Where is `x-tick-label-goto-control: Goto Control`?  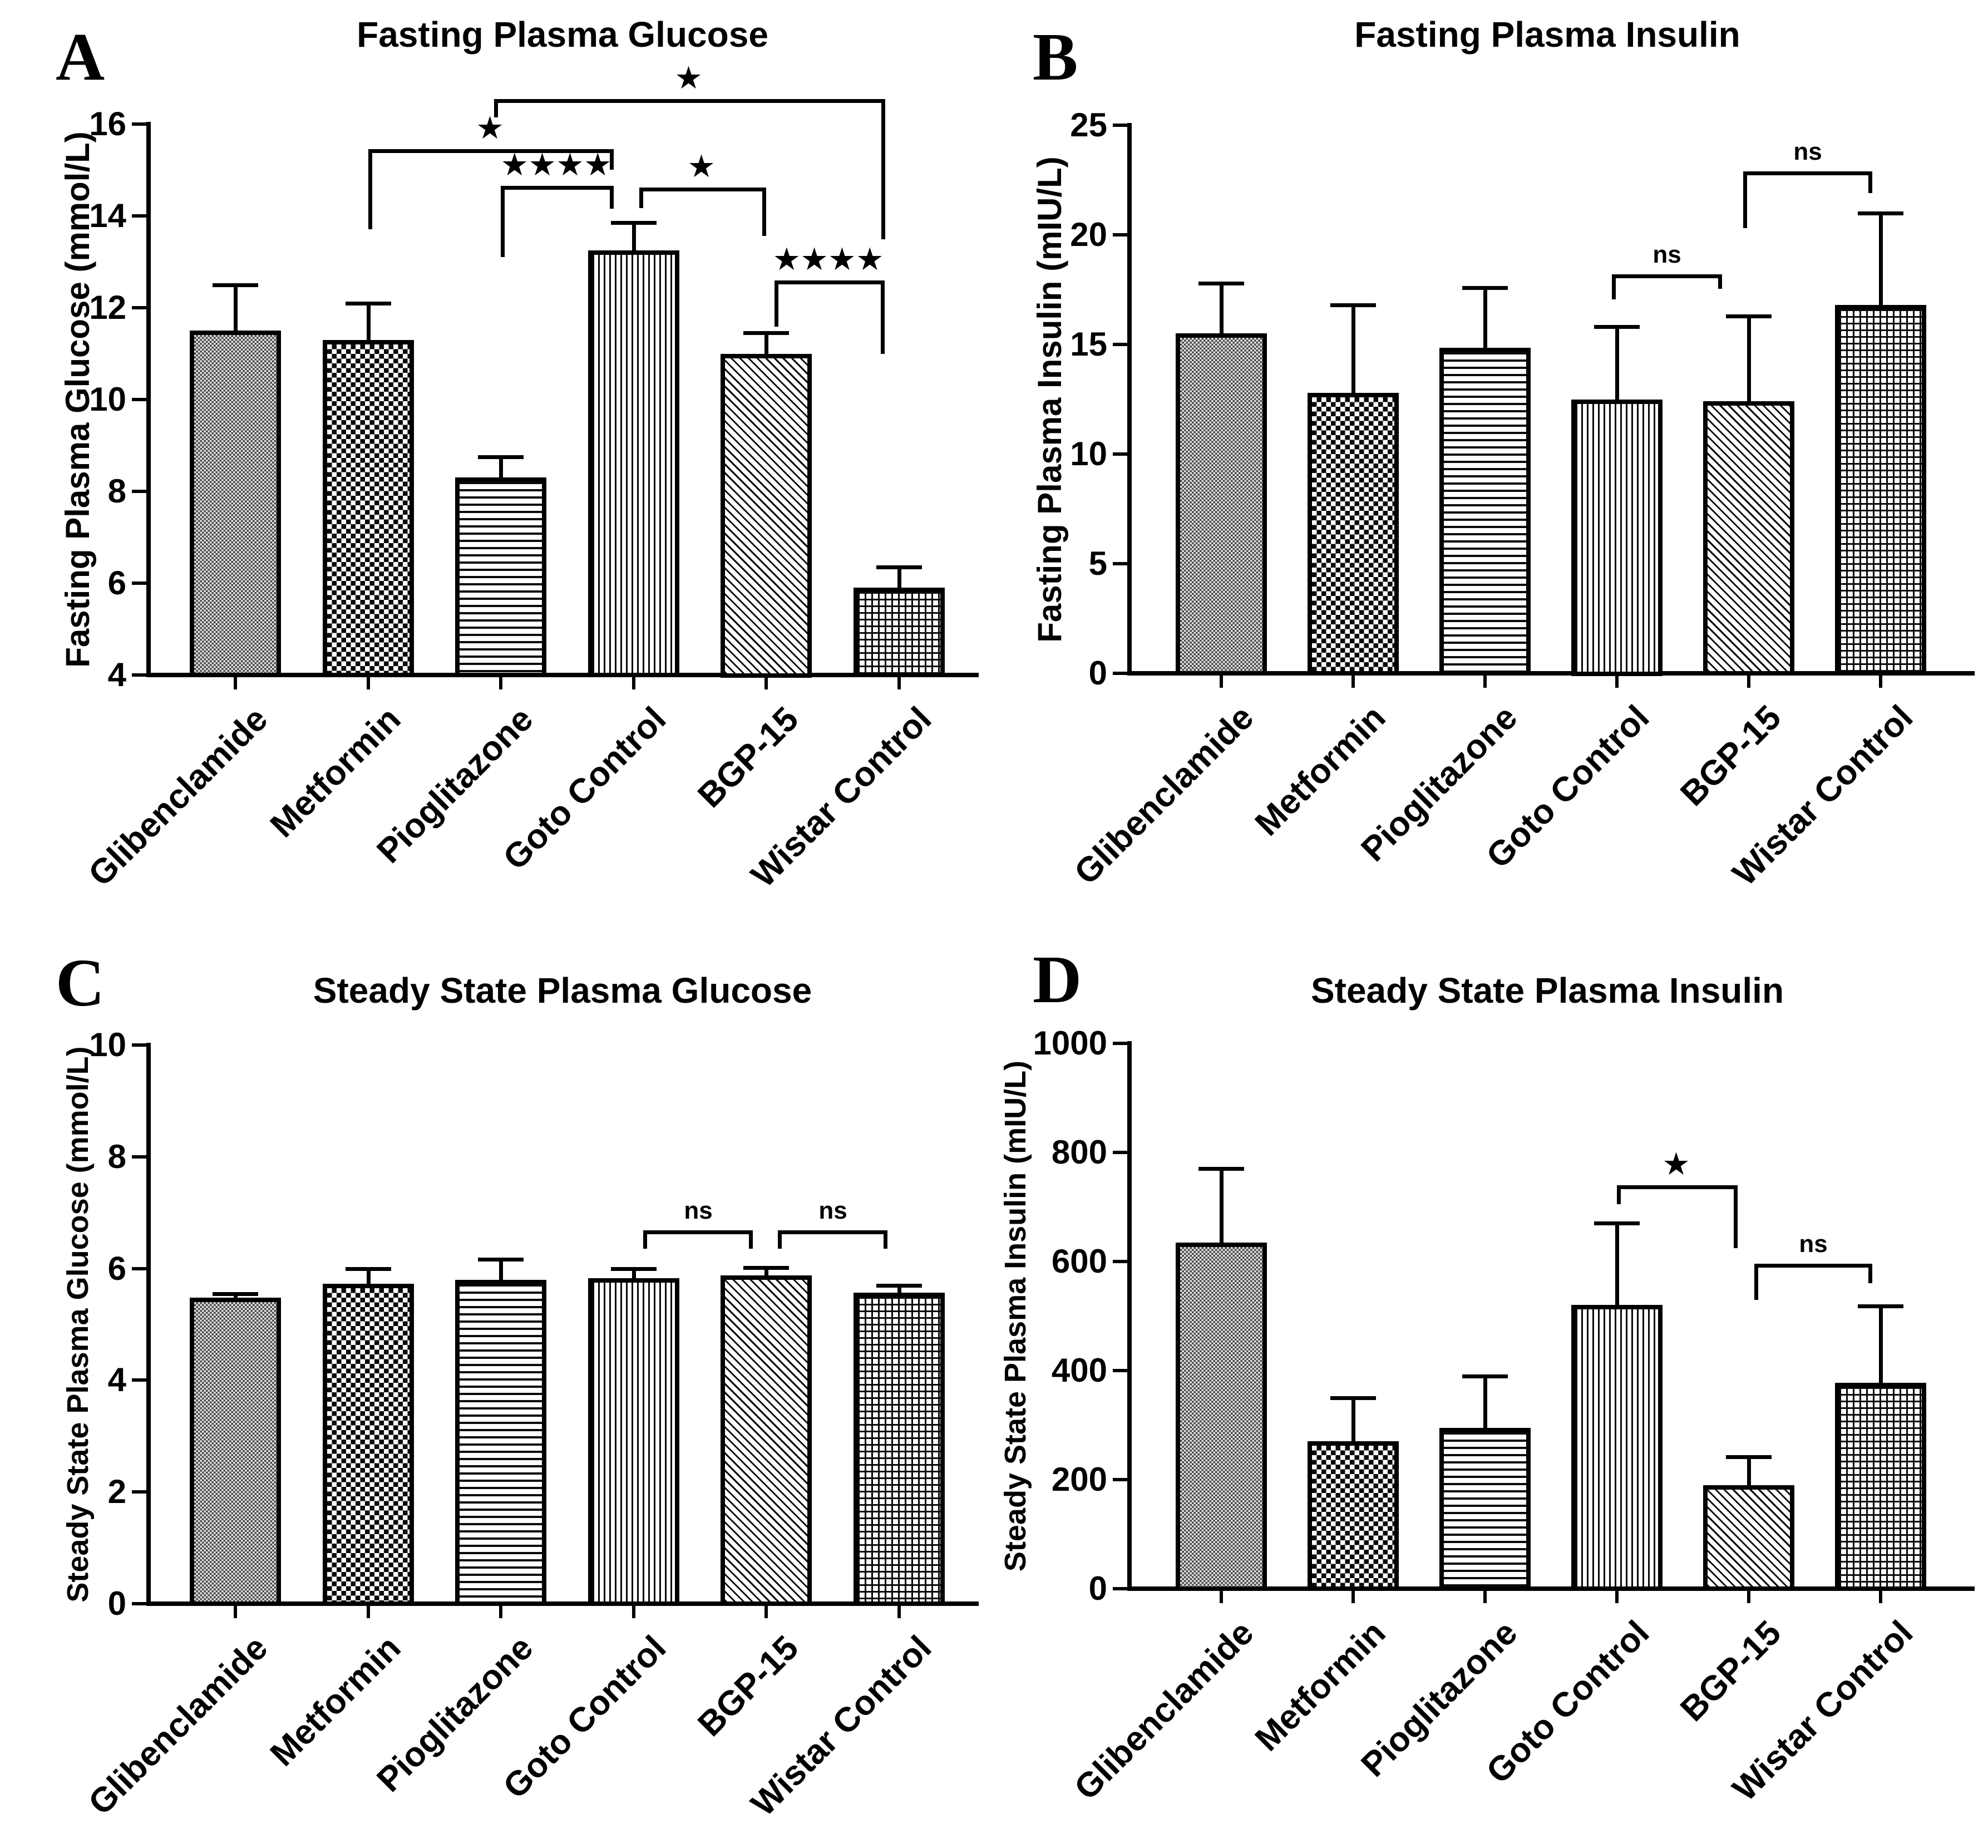 x-tick-label-goto-control: Goto Control is located at coordinates (1568, 787).